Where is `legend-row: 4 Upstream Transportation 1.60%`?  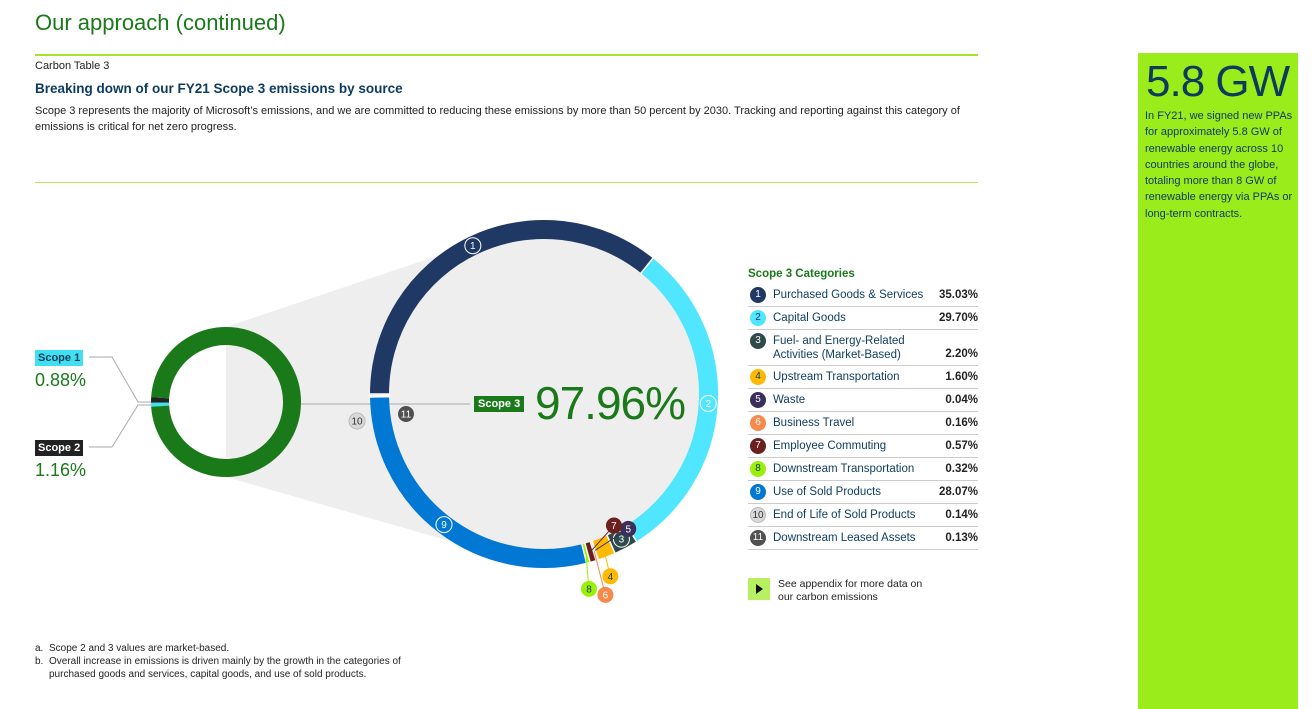 legend-row: 4 Upstream Transportation 1.60% is located at coordinates (863, 376).